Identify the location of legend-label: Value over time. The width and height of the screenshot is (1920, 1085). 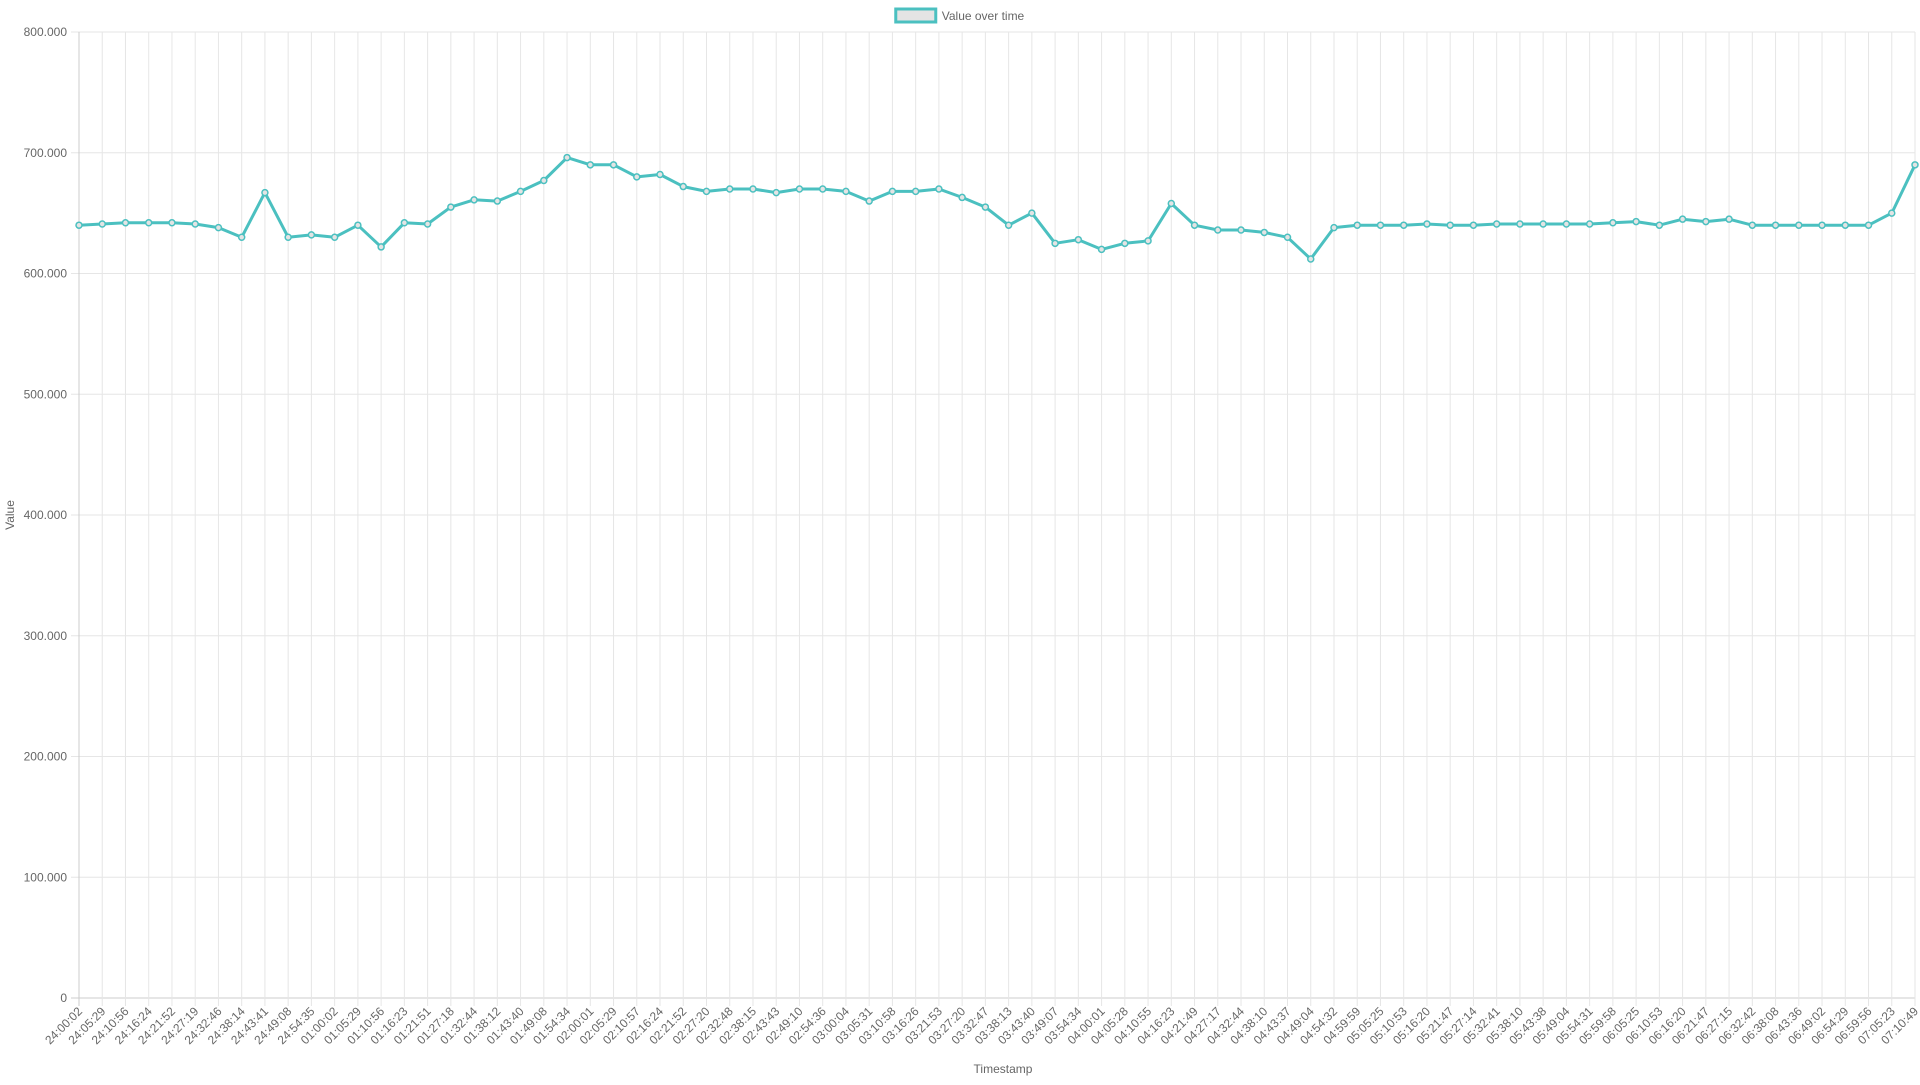
(983, 16).